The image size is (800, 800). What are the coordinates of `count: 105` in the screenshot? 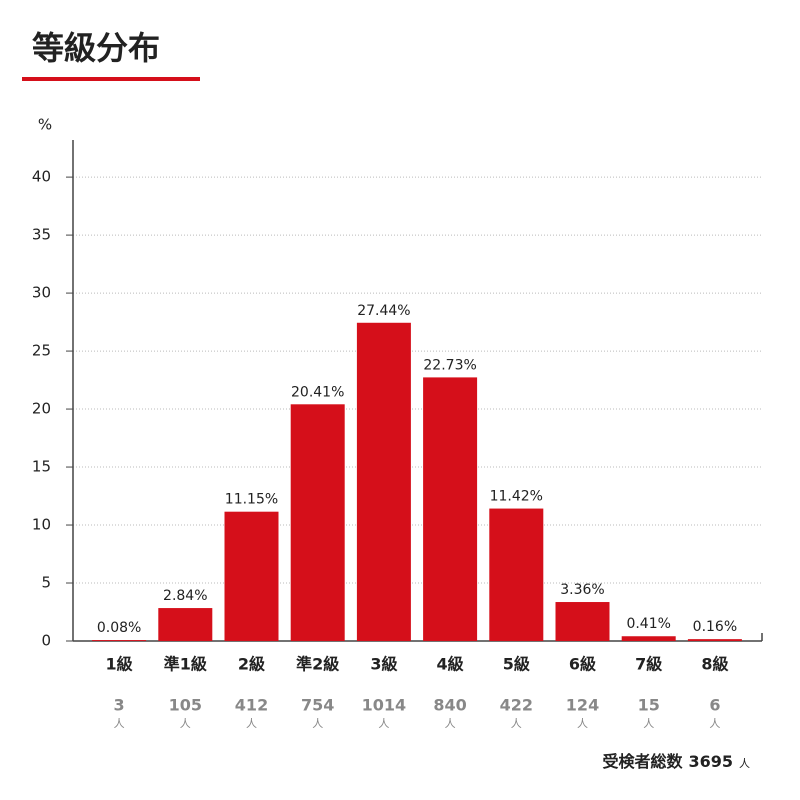 It's located at (185, 705).